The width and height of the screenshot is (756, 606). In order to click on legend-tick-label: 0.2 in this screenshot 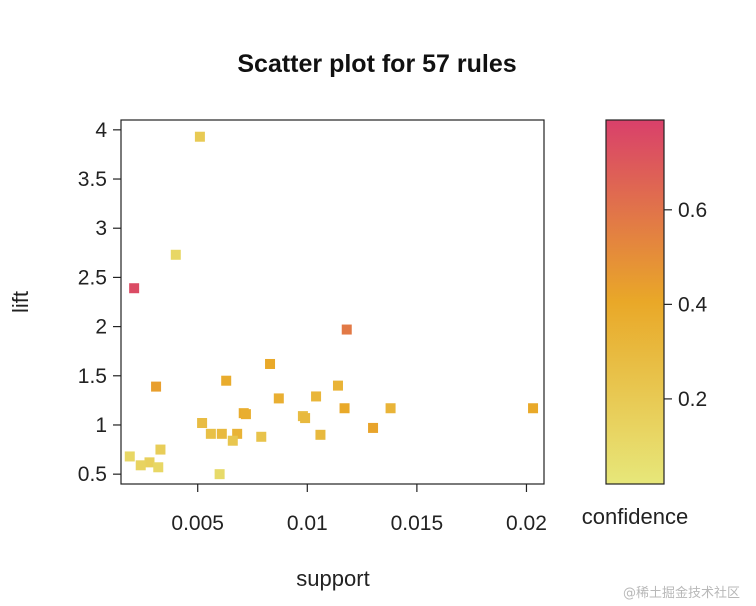, I will do `click(692, 399)`.